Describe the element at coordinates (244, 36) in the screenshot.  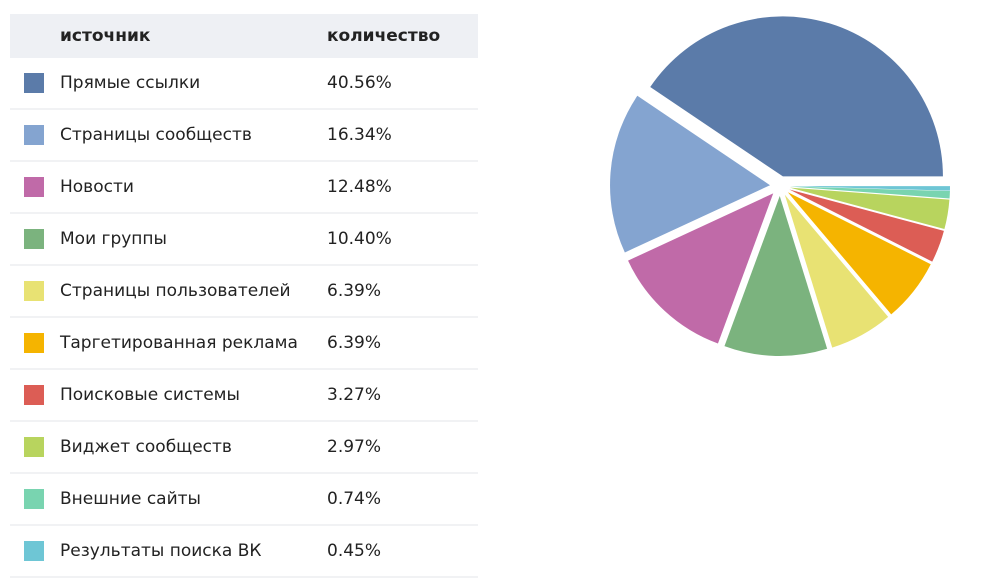
I see `table-header` at that location.